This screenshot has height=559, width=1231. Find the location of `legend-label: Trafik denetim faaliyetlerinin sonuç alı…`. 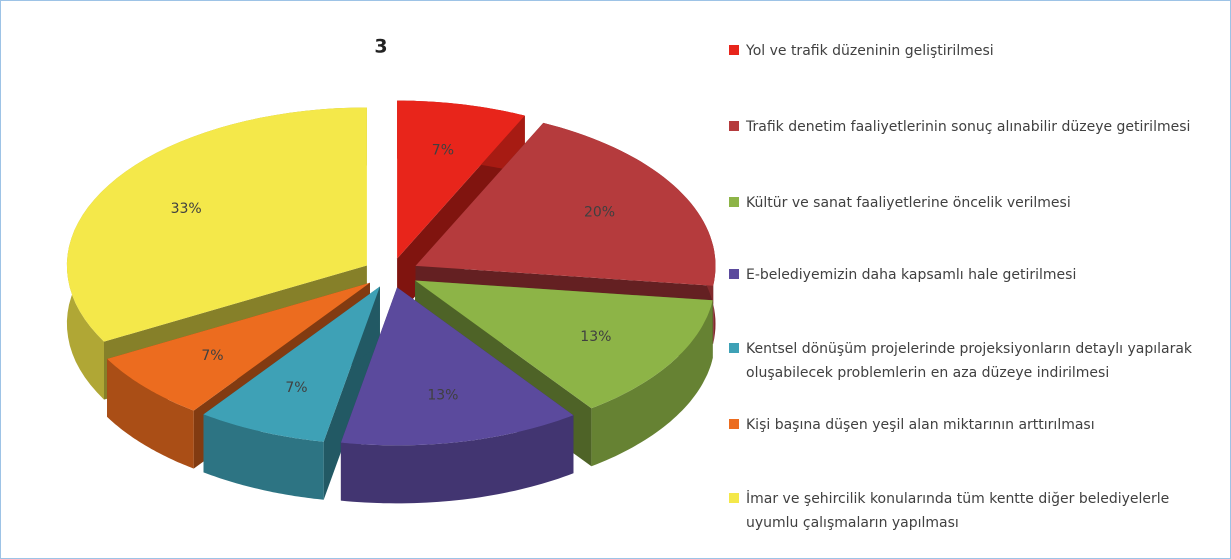

legend-label: Trafik denetim faaliyetlerinin sonuç alı… is located at coordinates (968, 127).